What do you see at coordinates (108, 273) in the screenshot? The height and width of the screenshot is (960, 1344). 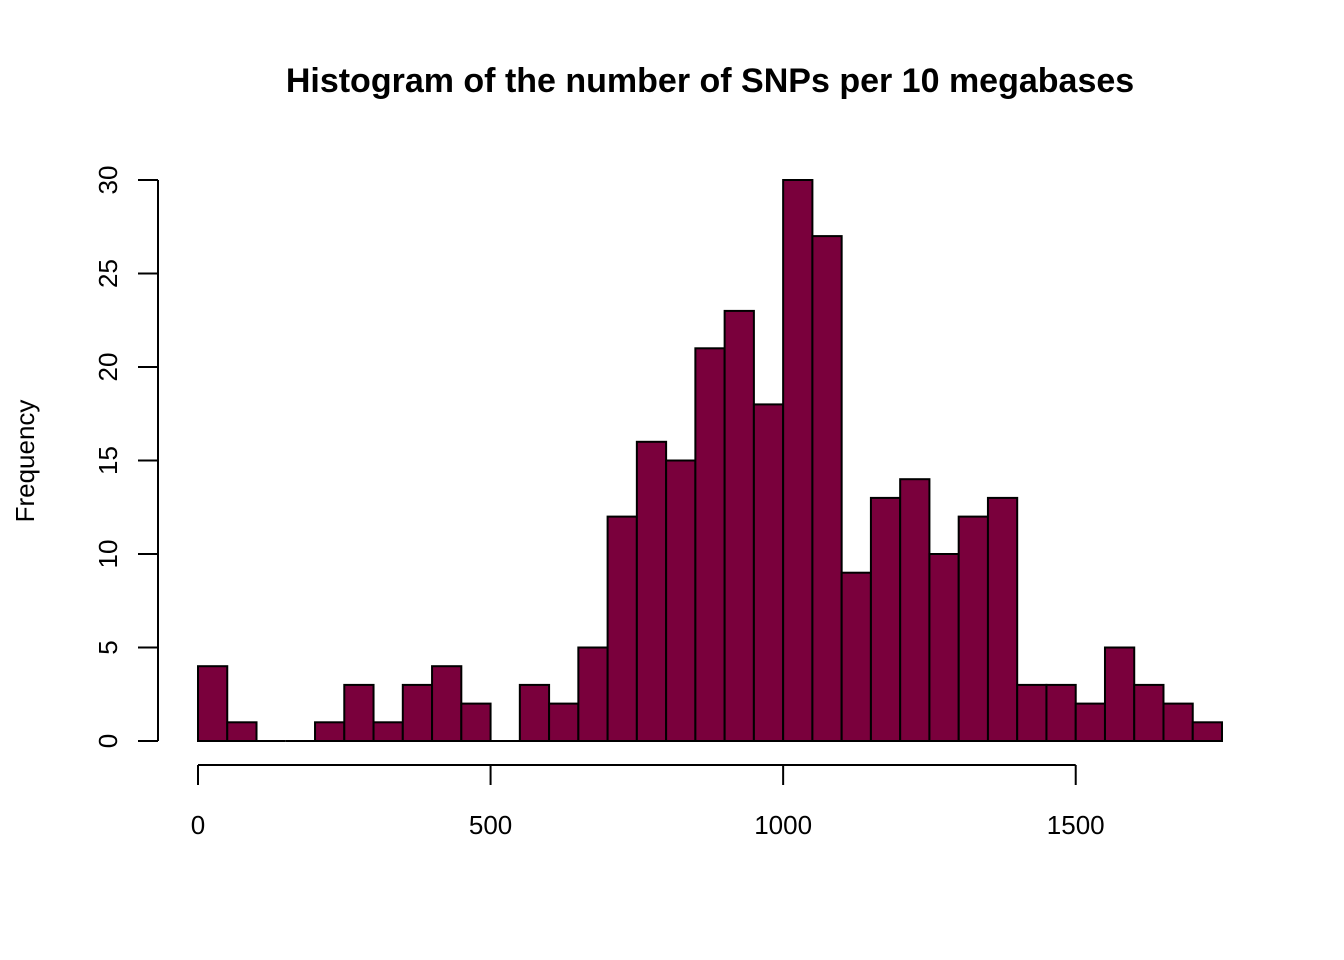 I see `y-tick-label: 25` at bounding box center [108, 273].